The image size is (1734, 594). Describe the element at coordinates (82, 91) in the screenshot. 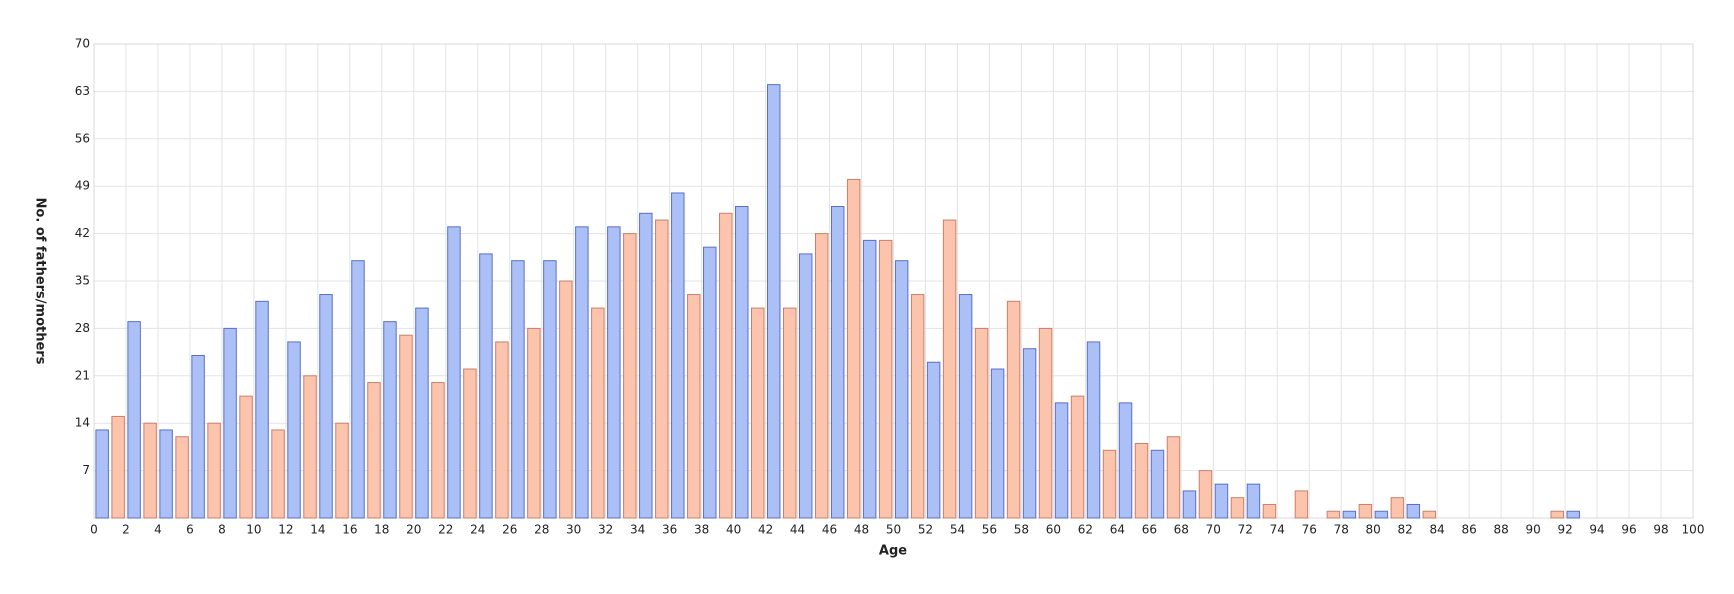

I see `y-tick-label: 63` at that location.